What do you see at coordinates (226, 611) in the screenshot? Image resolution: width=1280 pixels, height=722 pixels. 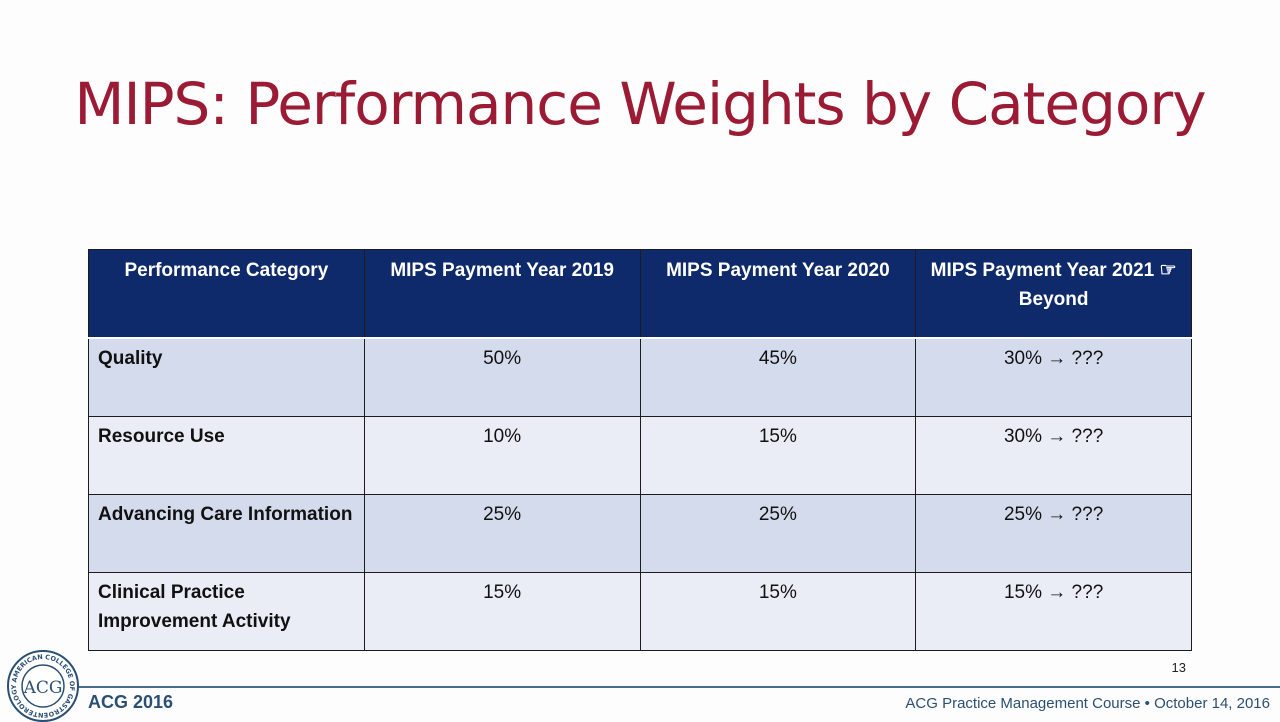 I see `category-cell: Clinical Practice Improvement Activity` at bounding box center [226, 611].